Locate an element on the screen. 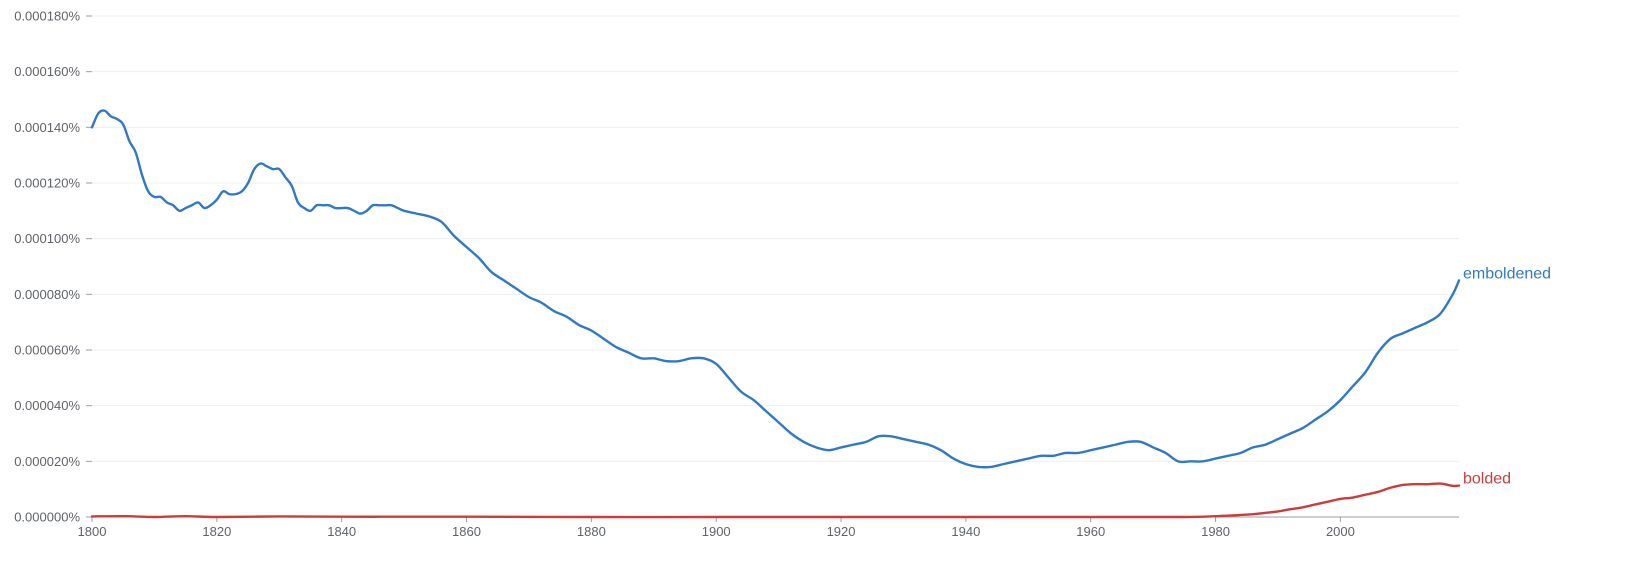 The image size is (1627, 569). y-tick-label: 0.000100% is located at coordinates (47, 238).